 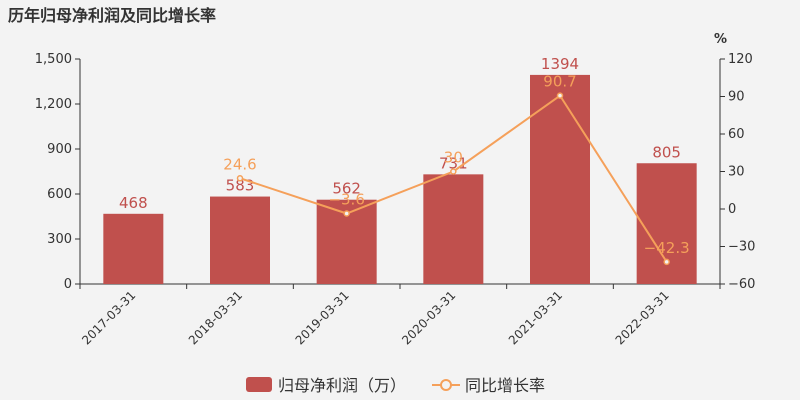 I want to click on bar-value-label: 731, so click(x=453, y=163).